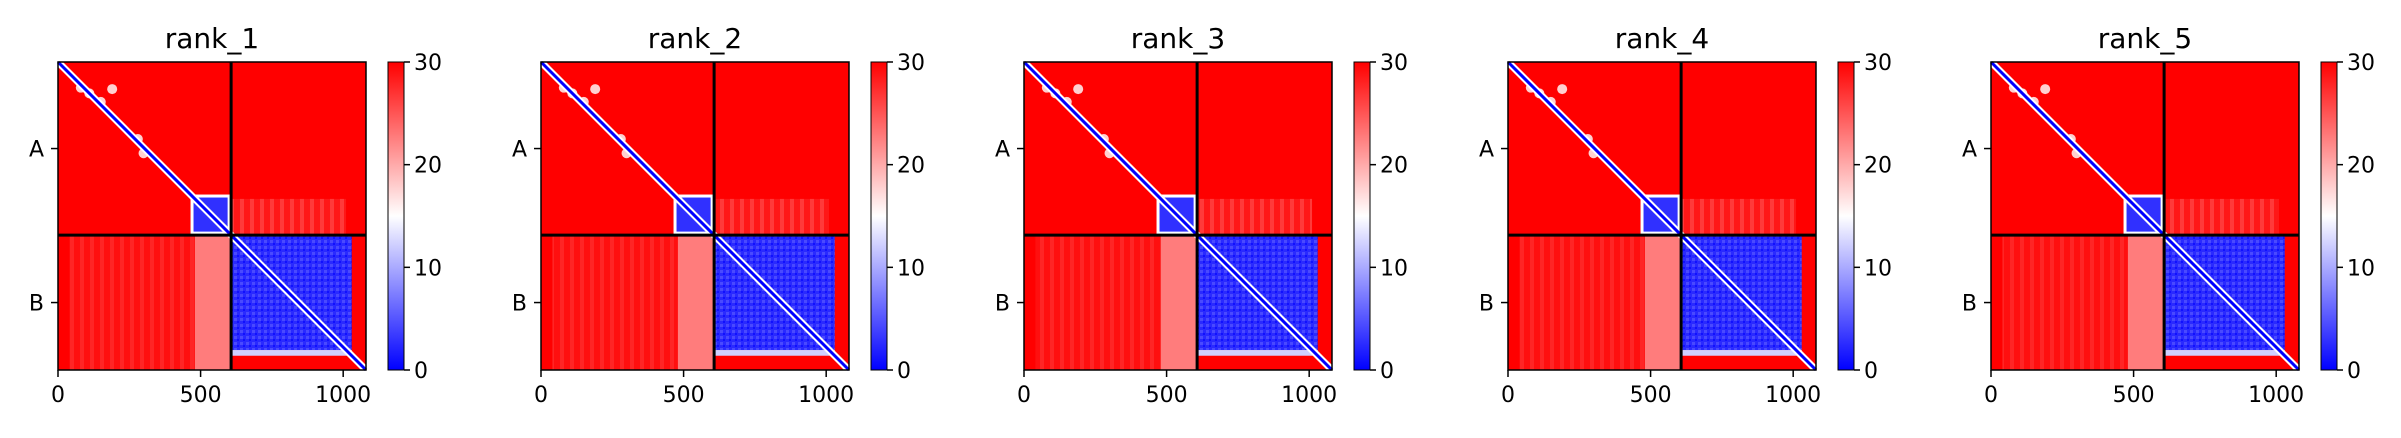  Describe the element at coordinates (1662, 38) in the screenshot. I see `panel-title: rank_4` at that location.